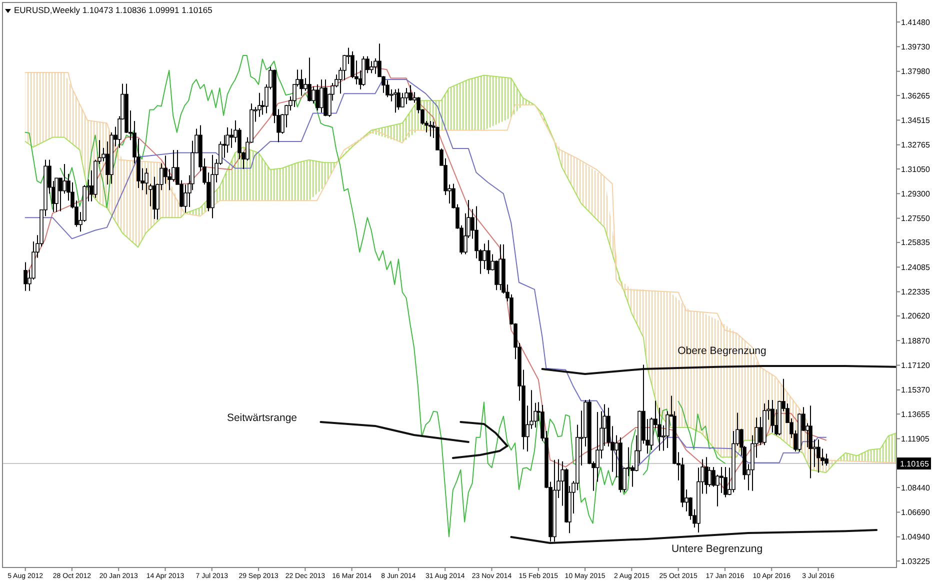 This screenshot has width=933, height=583. What do you see at coordinates (915, 267) in the screenshot?
I see `y-tick-label: 1.24085` at bounding box center [915, 267].